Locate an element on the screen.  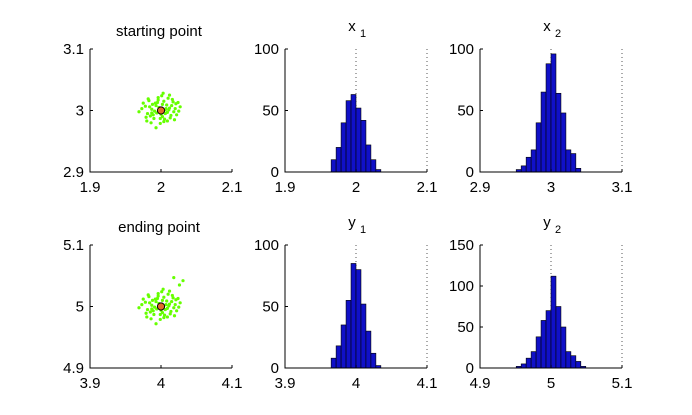
x-tick-label: 5 is located at coordinates (551, 383).